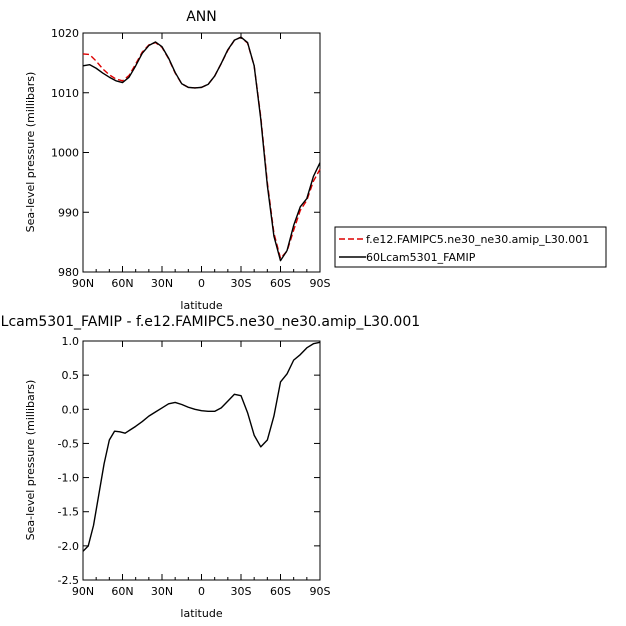 The image size is (626, 626). Describe the element at coordinates (68, 546) in the screenshot. I see `bottom-y-tick-label: -2.0` at that location.